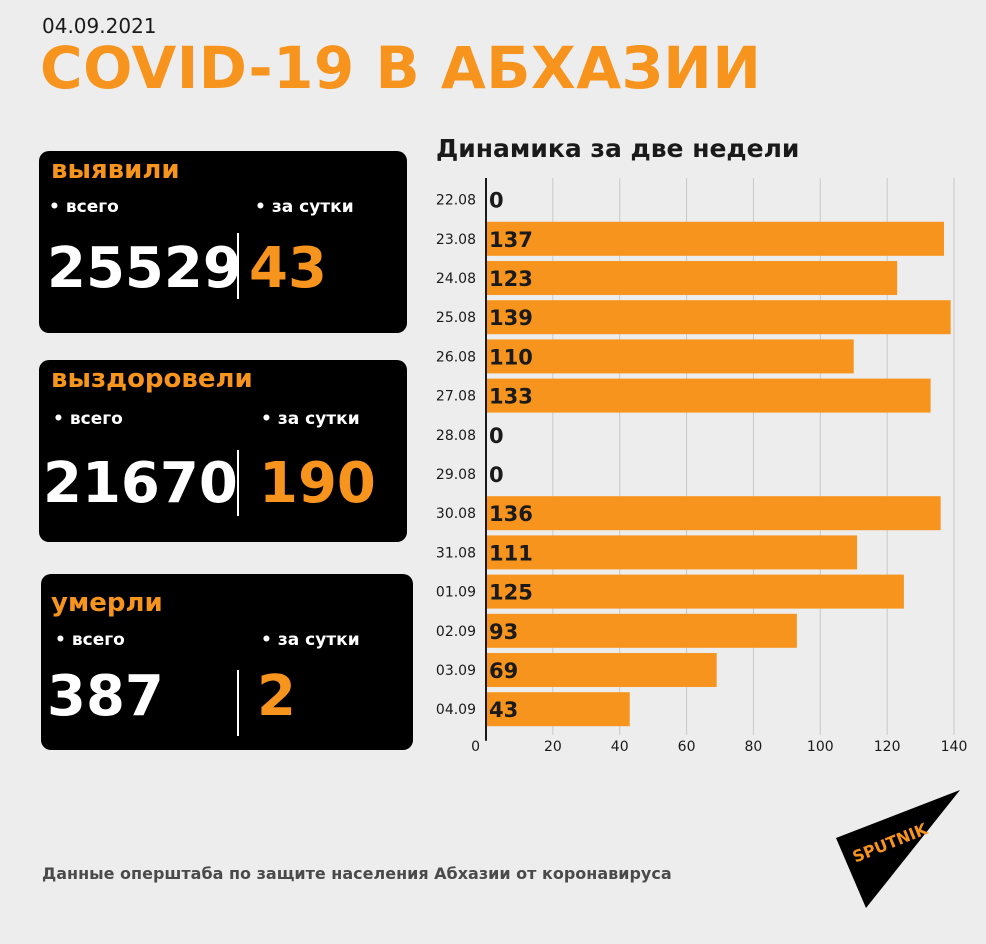  What do you see at coordinates (310, 640) in the screenshot?
I see `card-deaths-daily-label: за сутки` at bounding box center [310, 640].